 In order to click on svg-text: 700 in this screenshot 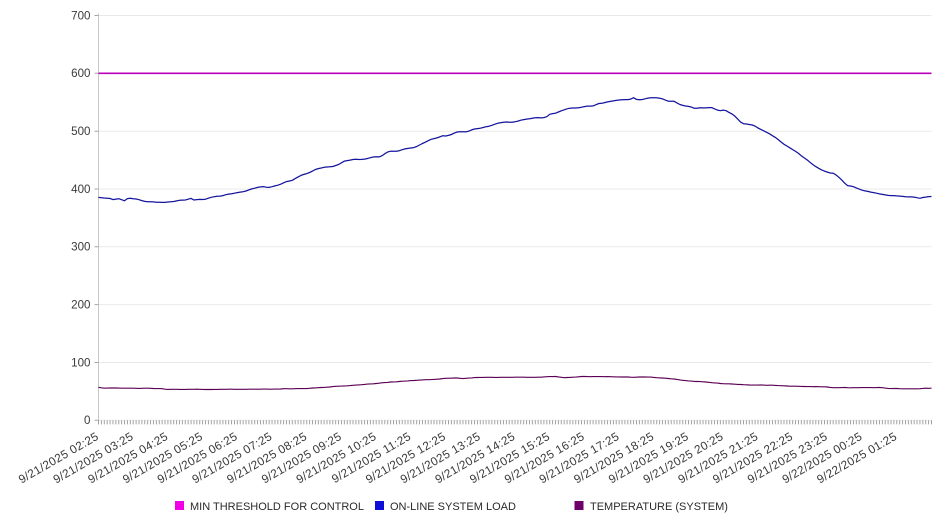, I will do `click(80, 15)`.